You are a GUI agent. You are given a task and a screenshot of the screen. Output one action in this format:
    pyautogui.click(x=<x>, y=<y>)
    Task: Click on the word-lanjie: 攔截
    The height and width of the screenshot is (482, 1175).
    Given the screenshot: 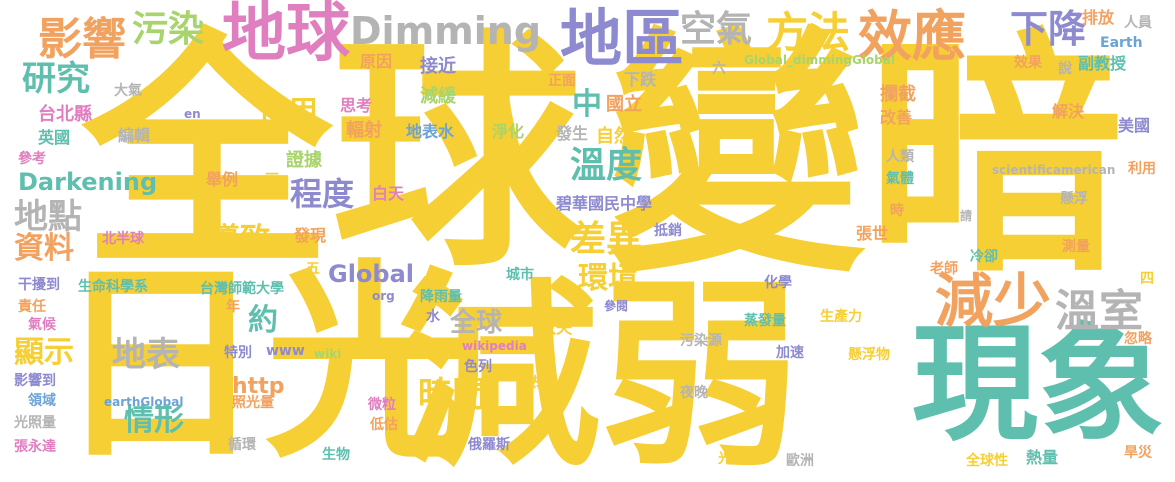 What is the action you would take?
    pyautogui.click(x=898, y=94)
    